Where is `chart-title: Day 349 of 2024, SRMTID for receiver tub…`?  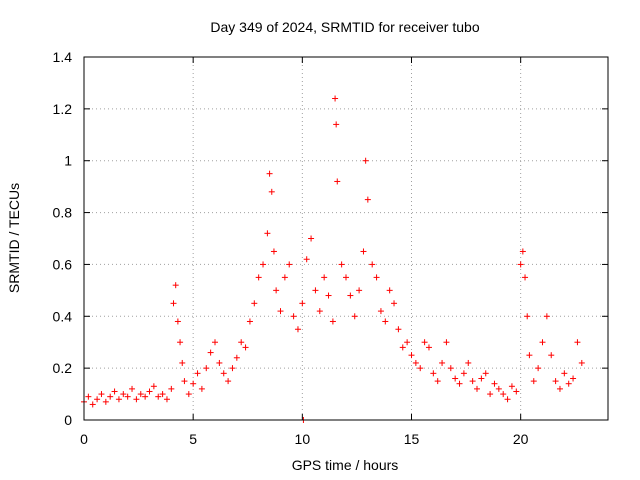
chart-title: Day 349 of 2024, SRMTID for receiver tub… is located at coordinates (344, 27).